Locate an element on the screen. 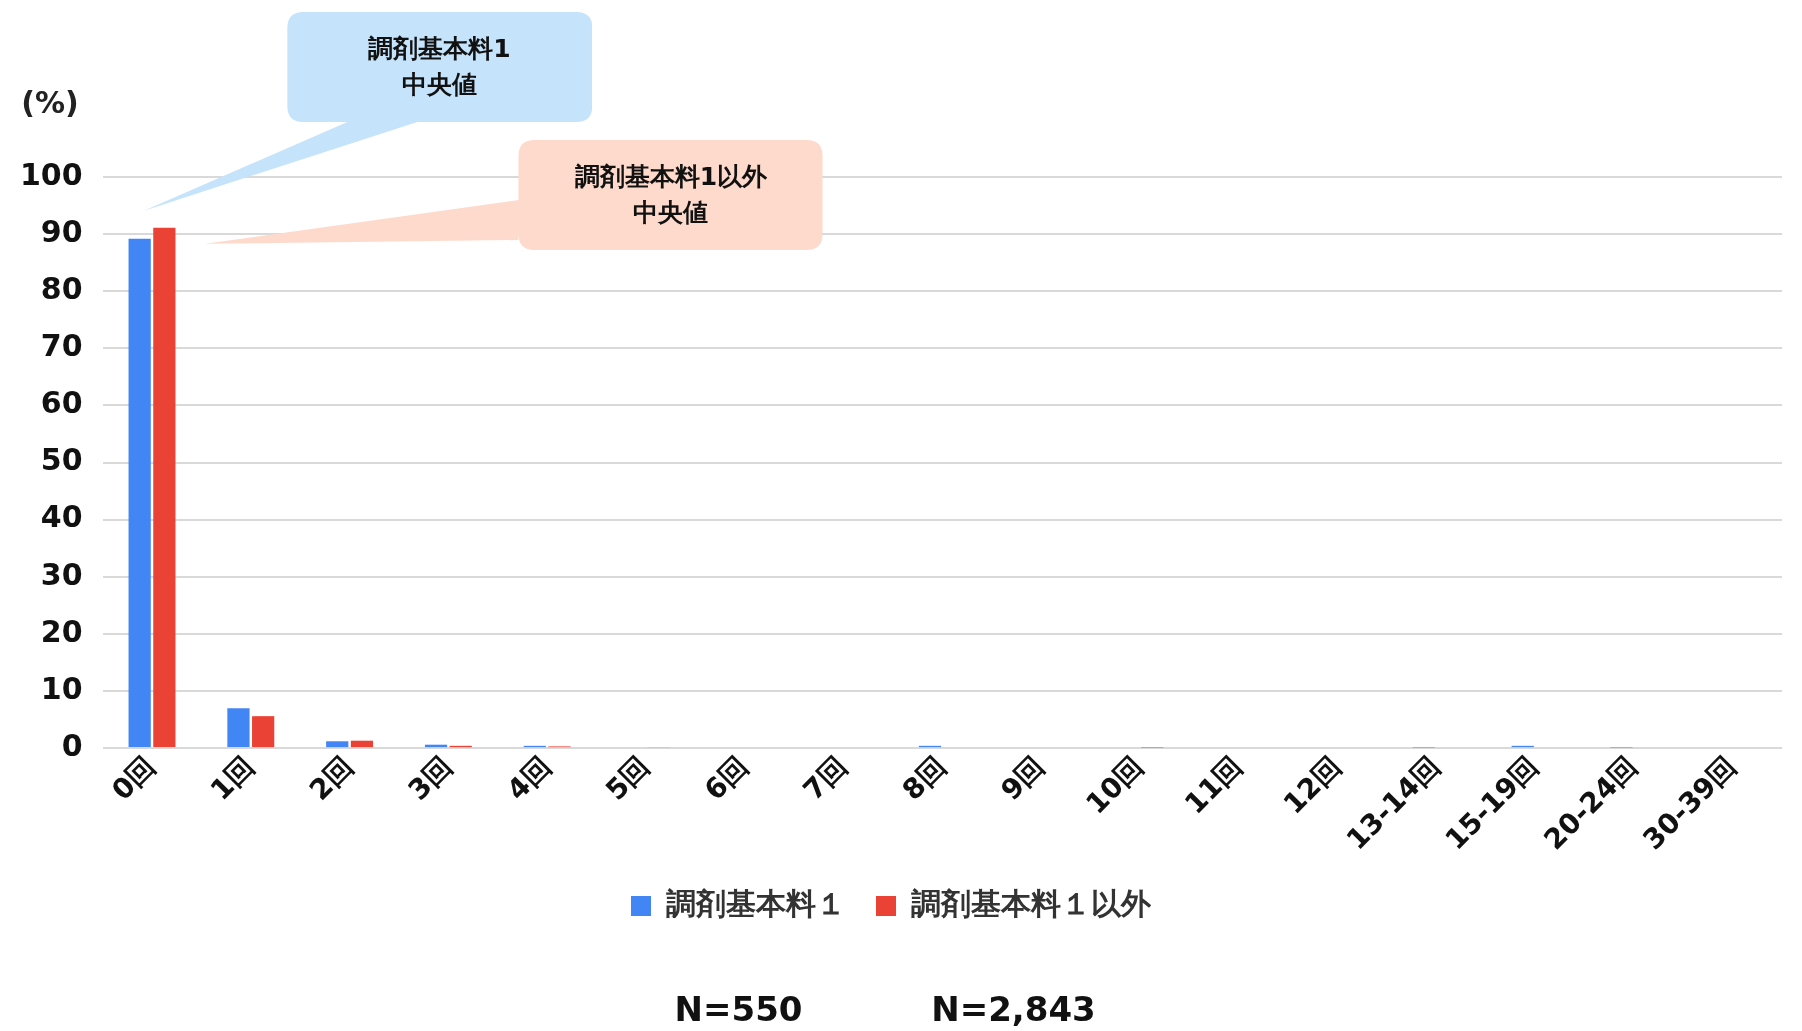 Image resolution: width=1802 pixels, height=1031 pixels. text: N=2,843 is located at coordinates (1013, 1008).